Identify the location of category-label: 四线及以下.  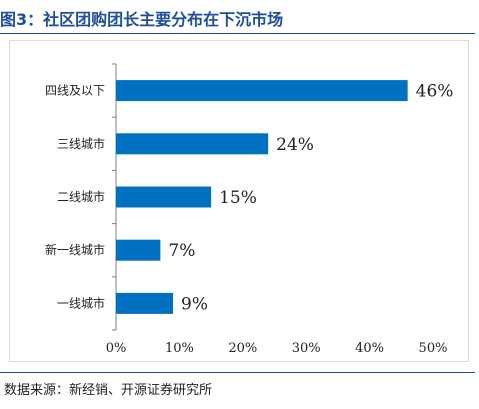
(75, 91).